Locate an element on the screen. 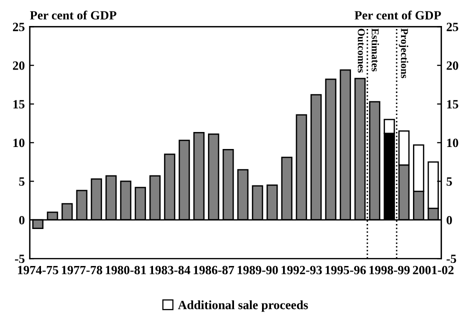  y-tick-label: -5 is located at coordinates (19, 259).